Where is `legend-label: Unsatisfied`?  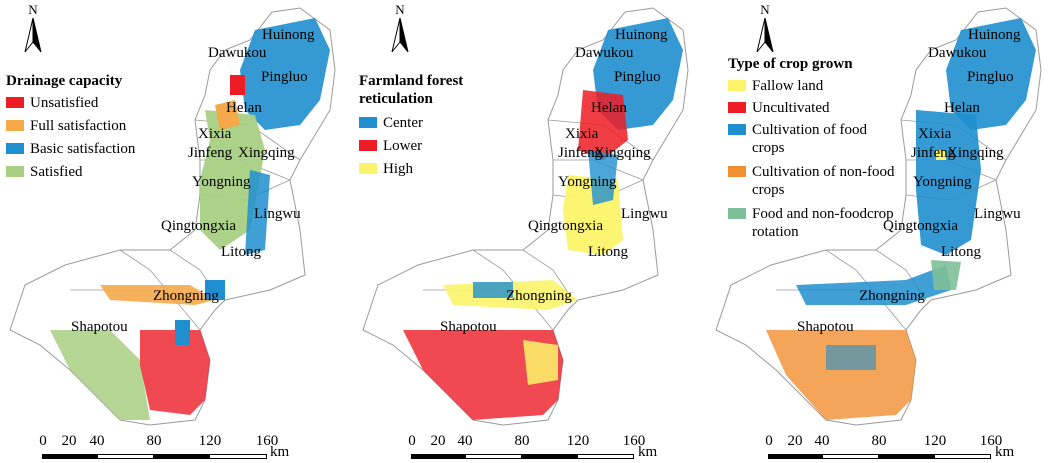 legend-label: Unsatisfied is located at coordinates (64, 103).